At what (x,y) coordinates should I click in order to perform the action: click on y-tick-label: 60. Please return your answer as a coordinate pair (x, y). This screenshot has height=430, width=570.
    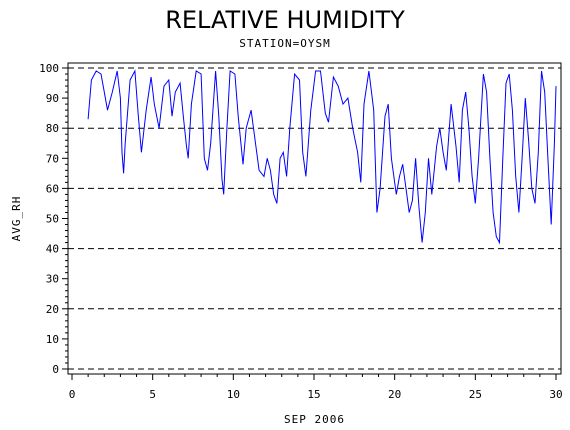
    Looking at the image, I should click on (52, 188).